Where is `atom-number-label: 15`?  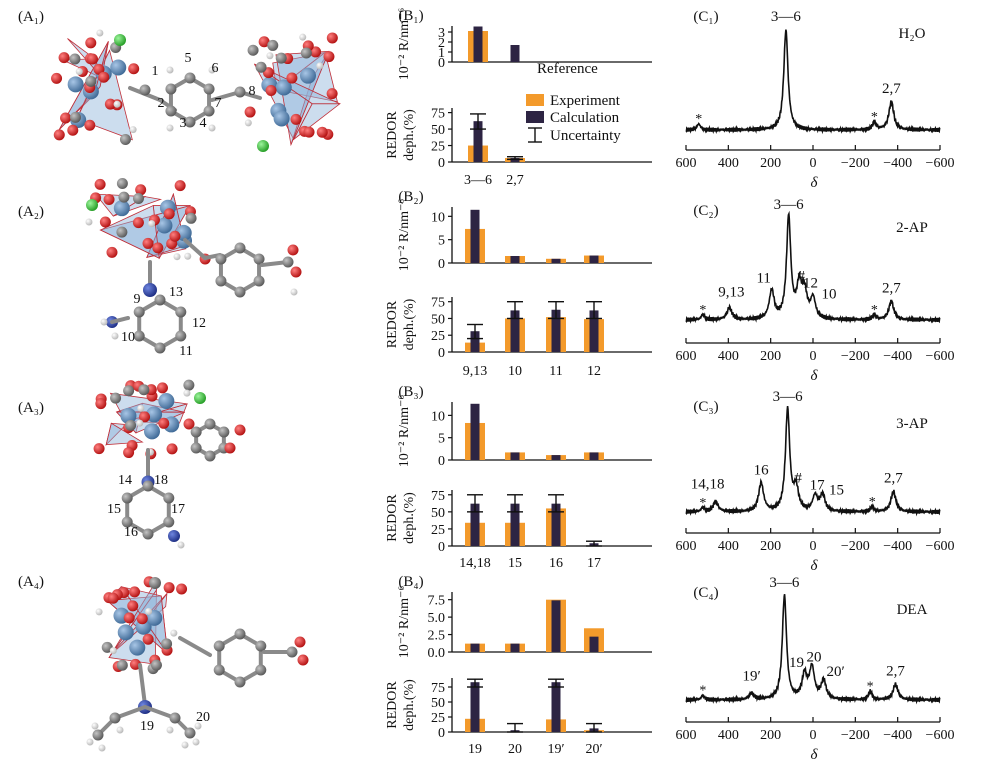 atom-number-label: 15 is located at coordinates (114, 509).